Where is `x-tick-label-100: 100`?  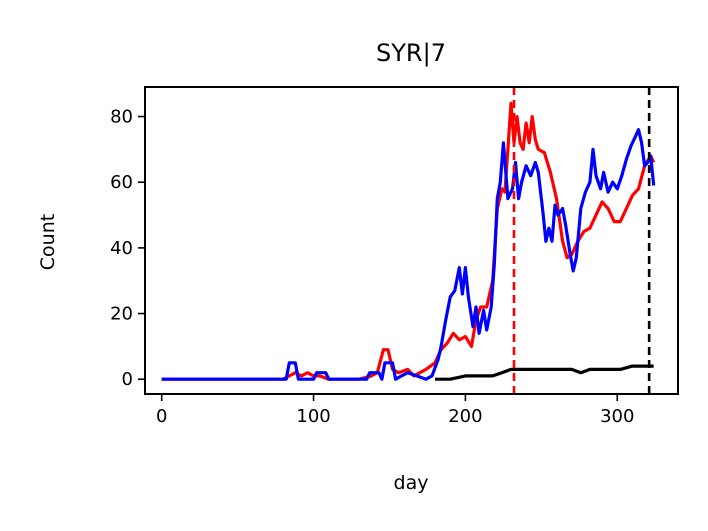
x-tick-label-100: 100 is located at coordinates (313, 416).